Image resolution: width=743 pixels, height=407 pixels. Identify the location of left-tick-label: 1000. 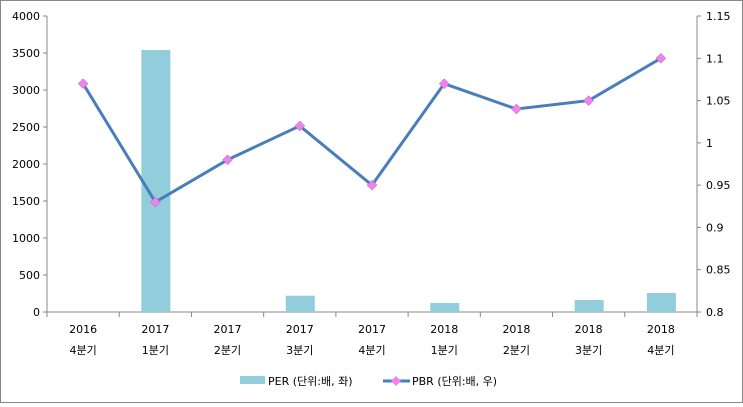
(26, 238).